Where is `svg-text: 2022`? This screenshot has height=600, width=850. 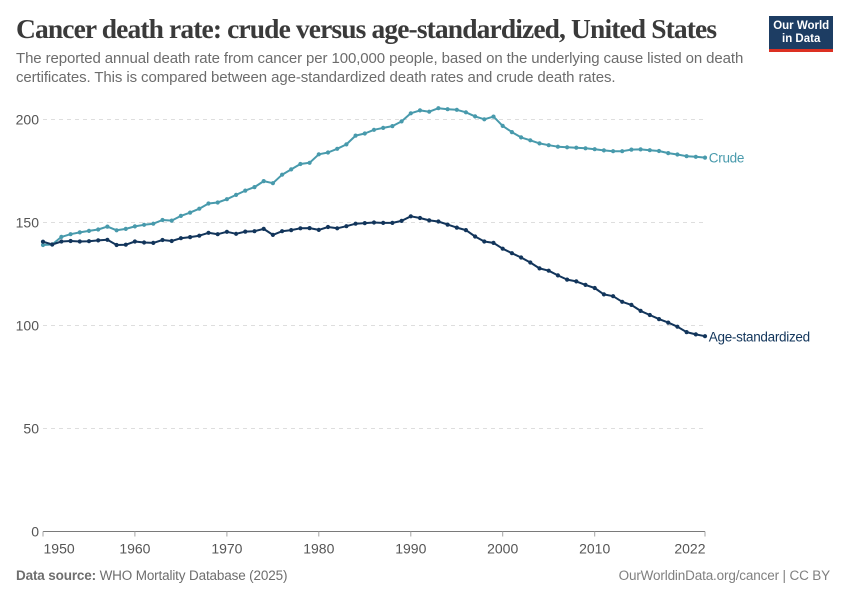 svg-text: 2022 is located at coordinates (689, 549).